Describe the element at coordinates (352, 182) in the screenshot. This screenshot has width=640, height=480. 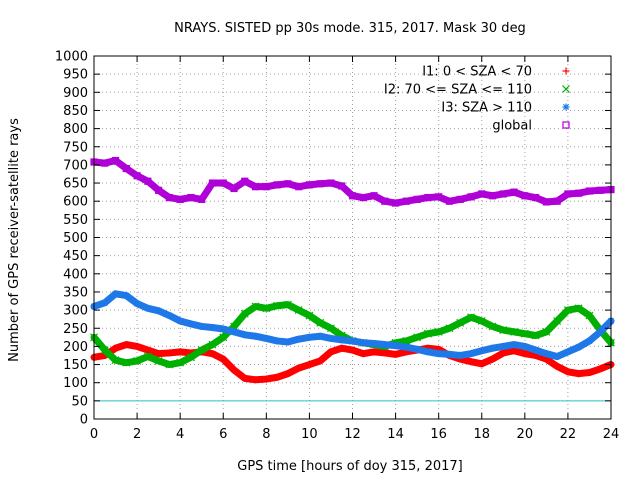
I see `series-line` at that location.